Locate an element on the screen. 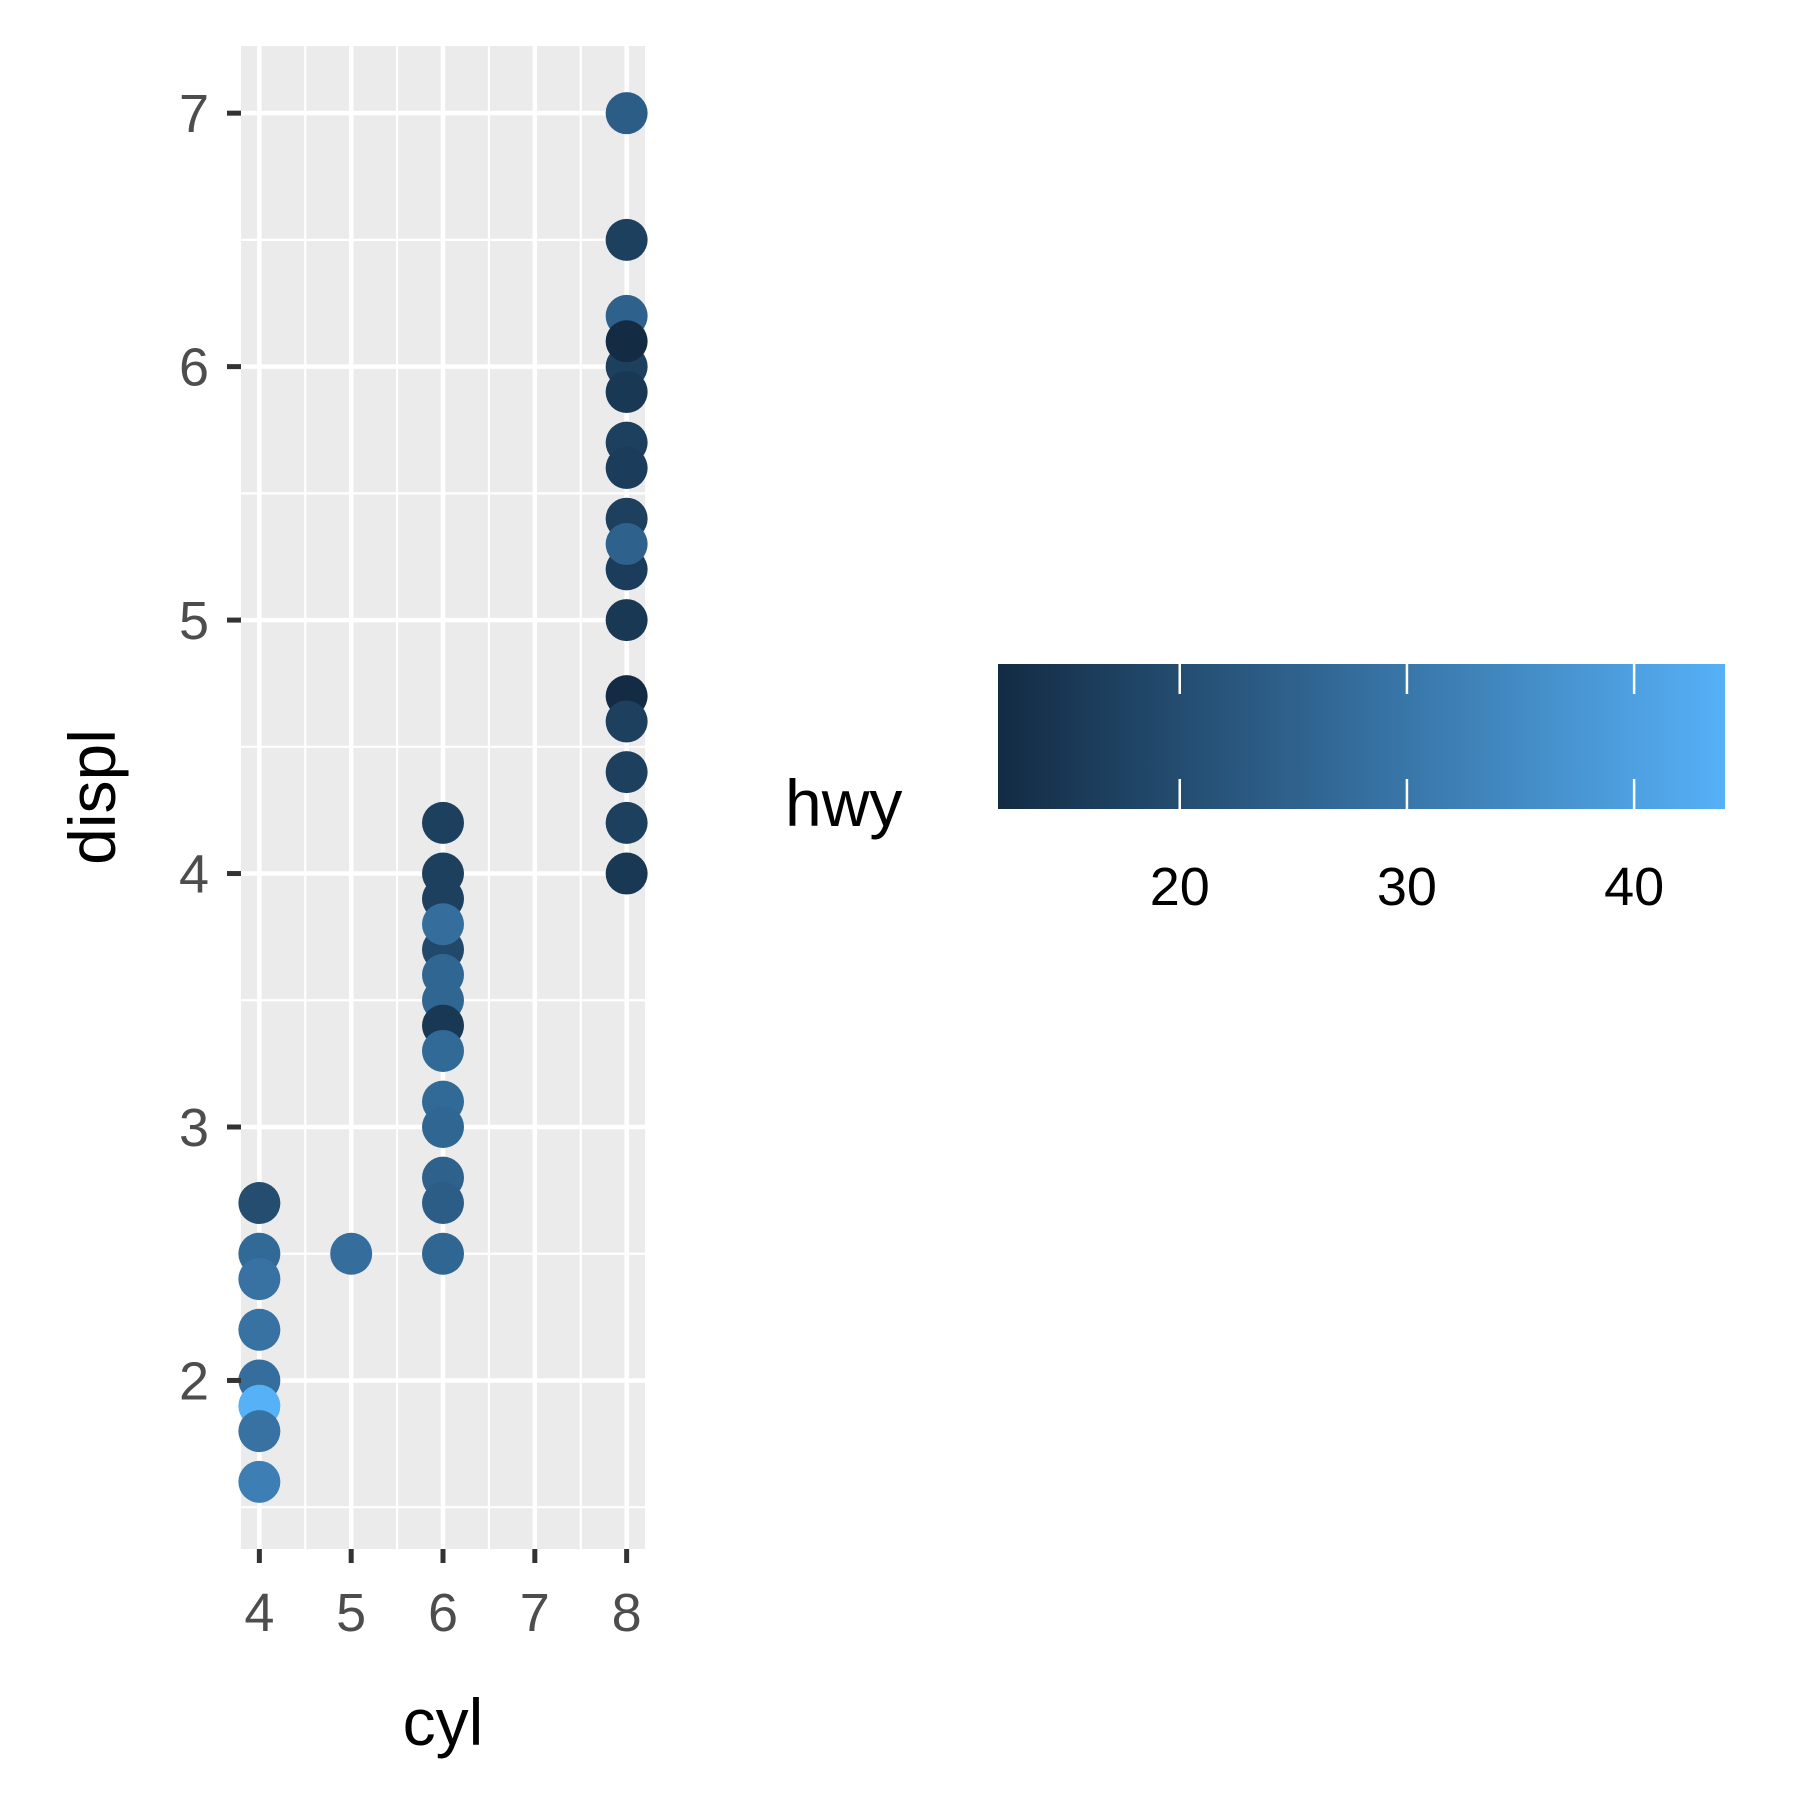  x-tick-label: 5 is located at coordinates (351, 1613).